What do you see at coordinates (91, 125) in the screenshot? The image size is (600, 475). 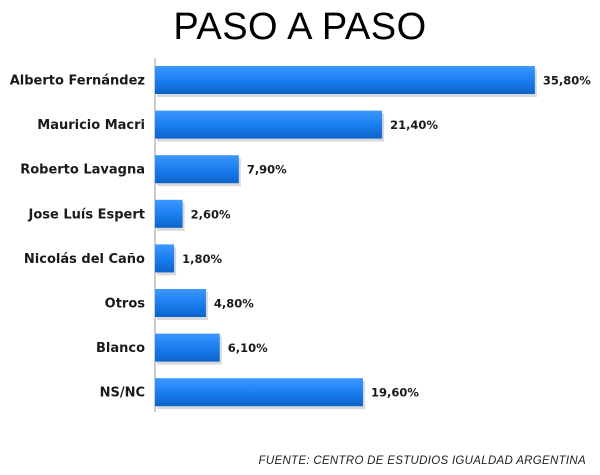 I see `category-label: Mauricio Macri` at bounding box center [91, 125].